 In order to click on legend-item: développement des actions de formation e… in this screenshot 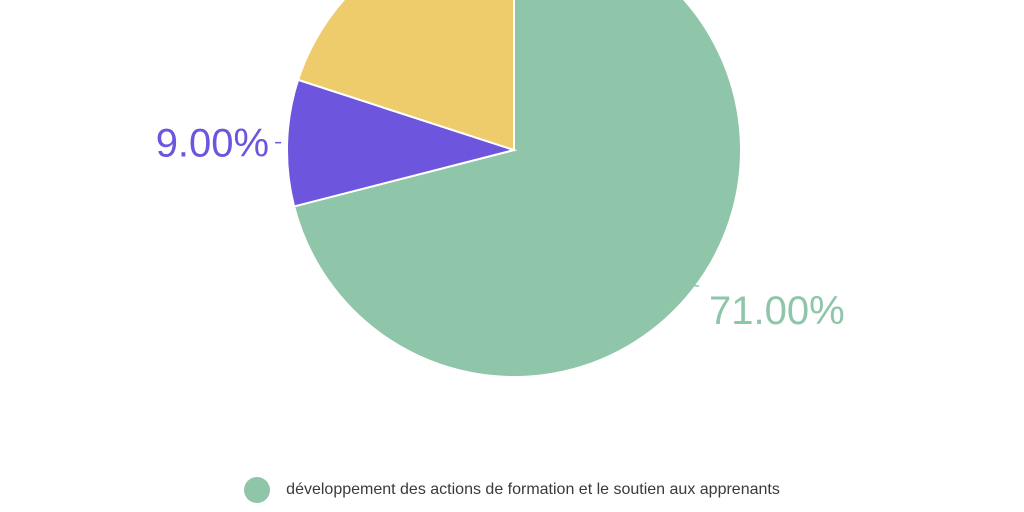, I will do `click(512, 490)`.